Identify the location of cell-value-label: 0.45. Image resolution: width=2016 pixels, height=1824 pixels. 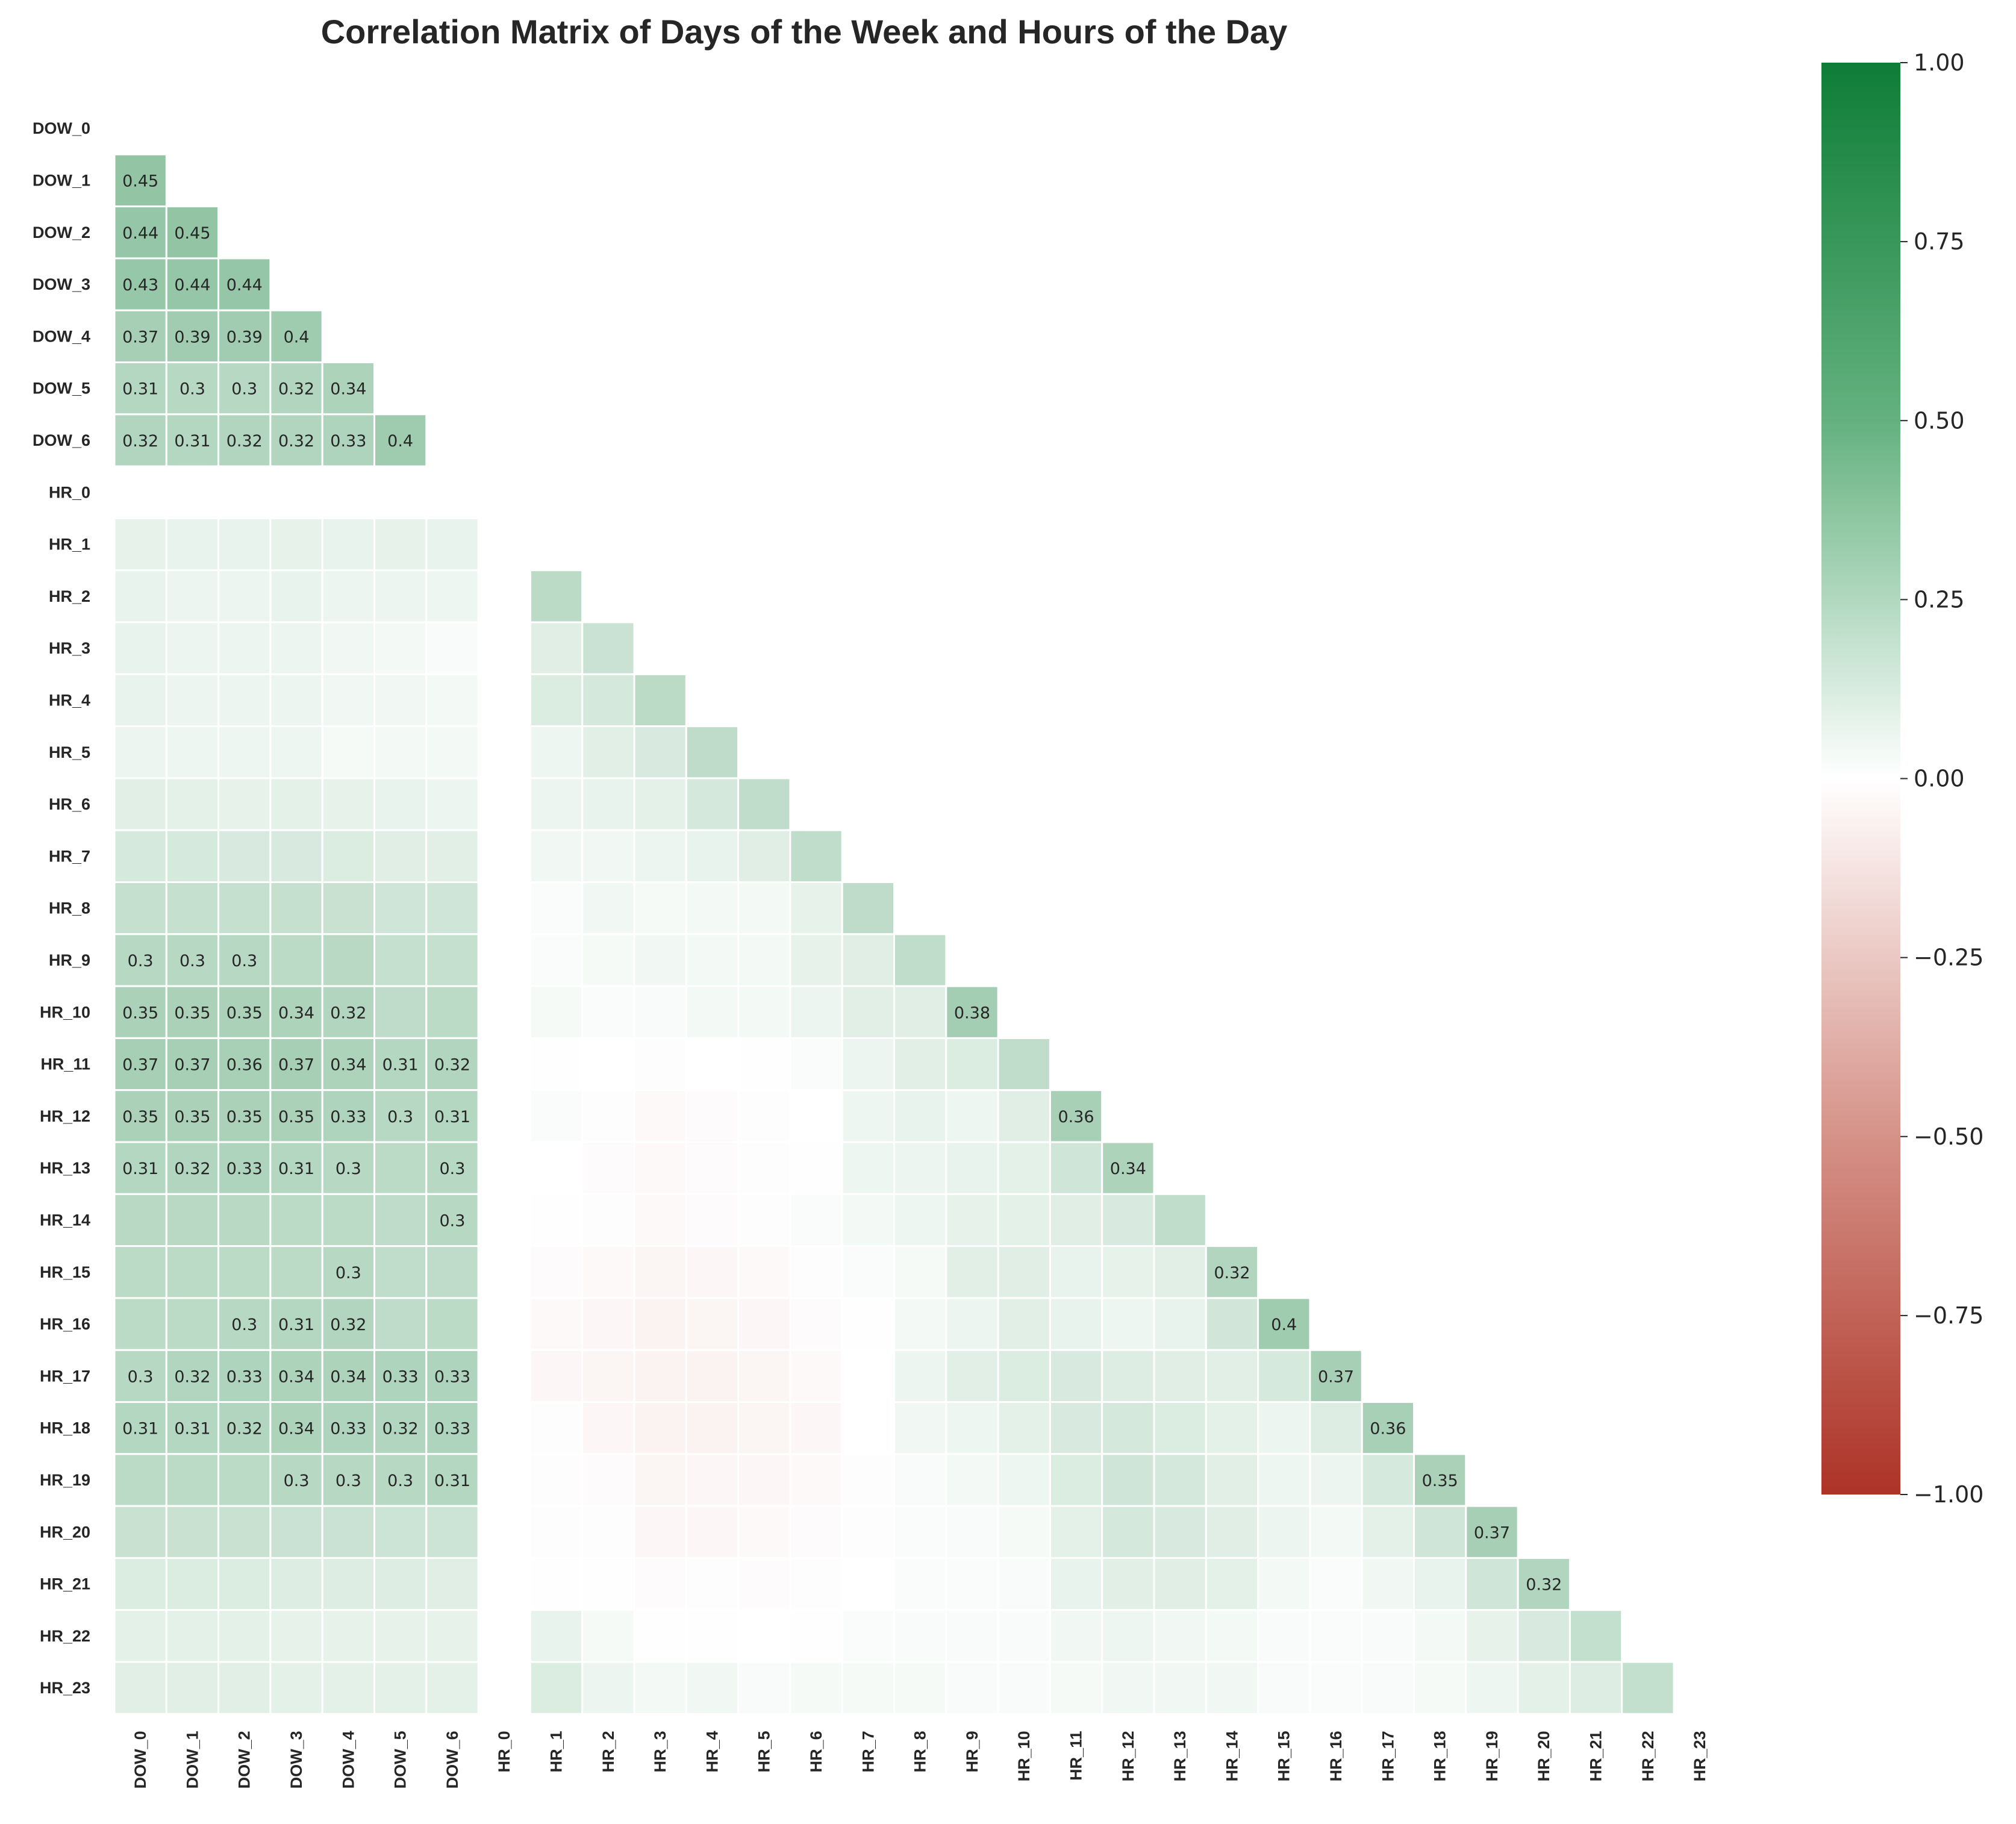
(192, 233).